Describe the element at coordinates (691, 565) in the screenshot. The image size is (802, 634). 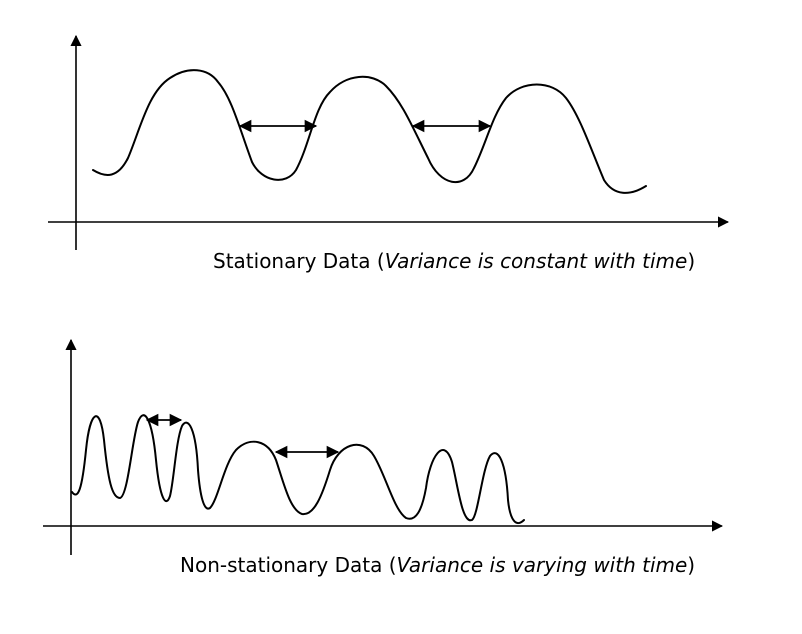
I see `non-stationary-caption-close: )` at that location.